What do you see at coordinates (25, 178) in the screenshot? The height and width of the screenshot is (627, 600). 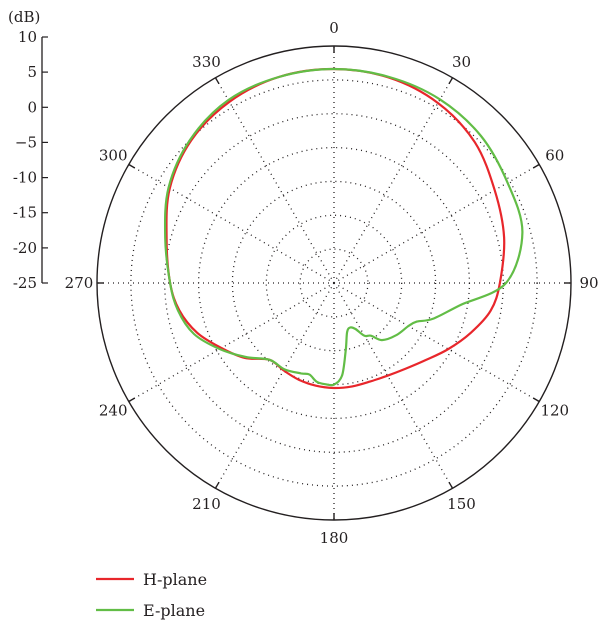 I see `radial-tick-label: -10` at bounding box center [25, 178].